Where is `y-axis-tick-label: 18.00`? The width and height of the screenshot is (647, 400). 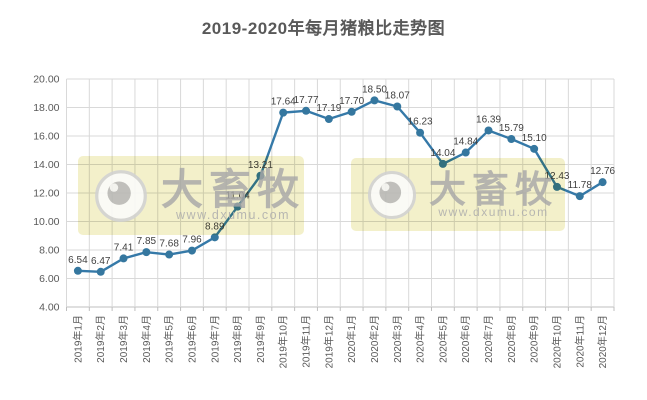 y-axis-tick-label: 18.00 is located at coordinates (46, 108).